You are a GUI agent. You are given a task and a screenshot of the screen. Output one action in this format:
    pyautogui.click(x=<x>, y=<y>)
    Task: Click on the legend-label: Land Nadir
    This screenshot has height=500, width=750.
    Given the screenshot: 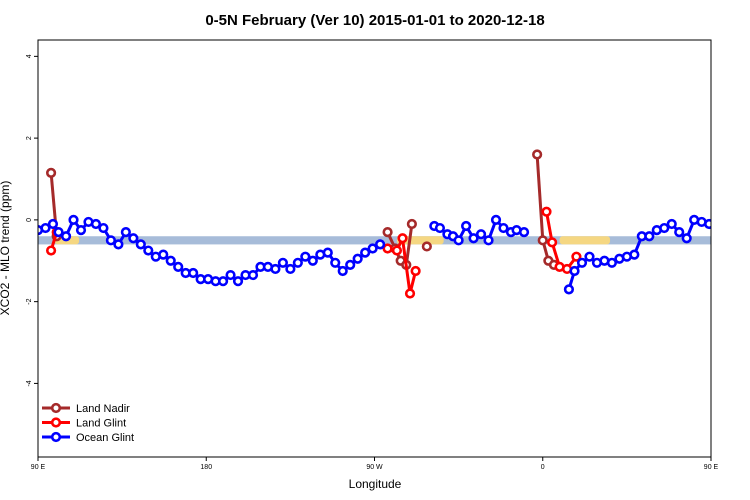 What is the action you would take?
    pyautogui.click(x=103, y=409)
    